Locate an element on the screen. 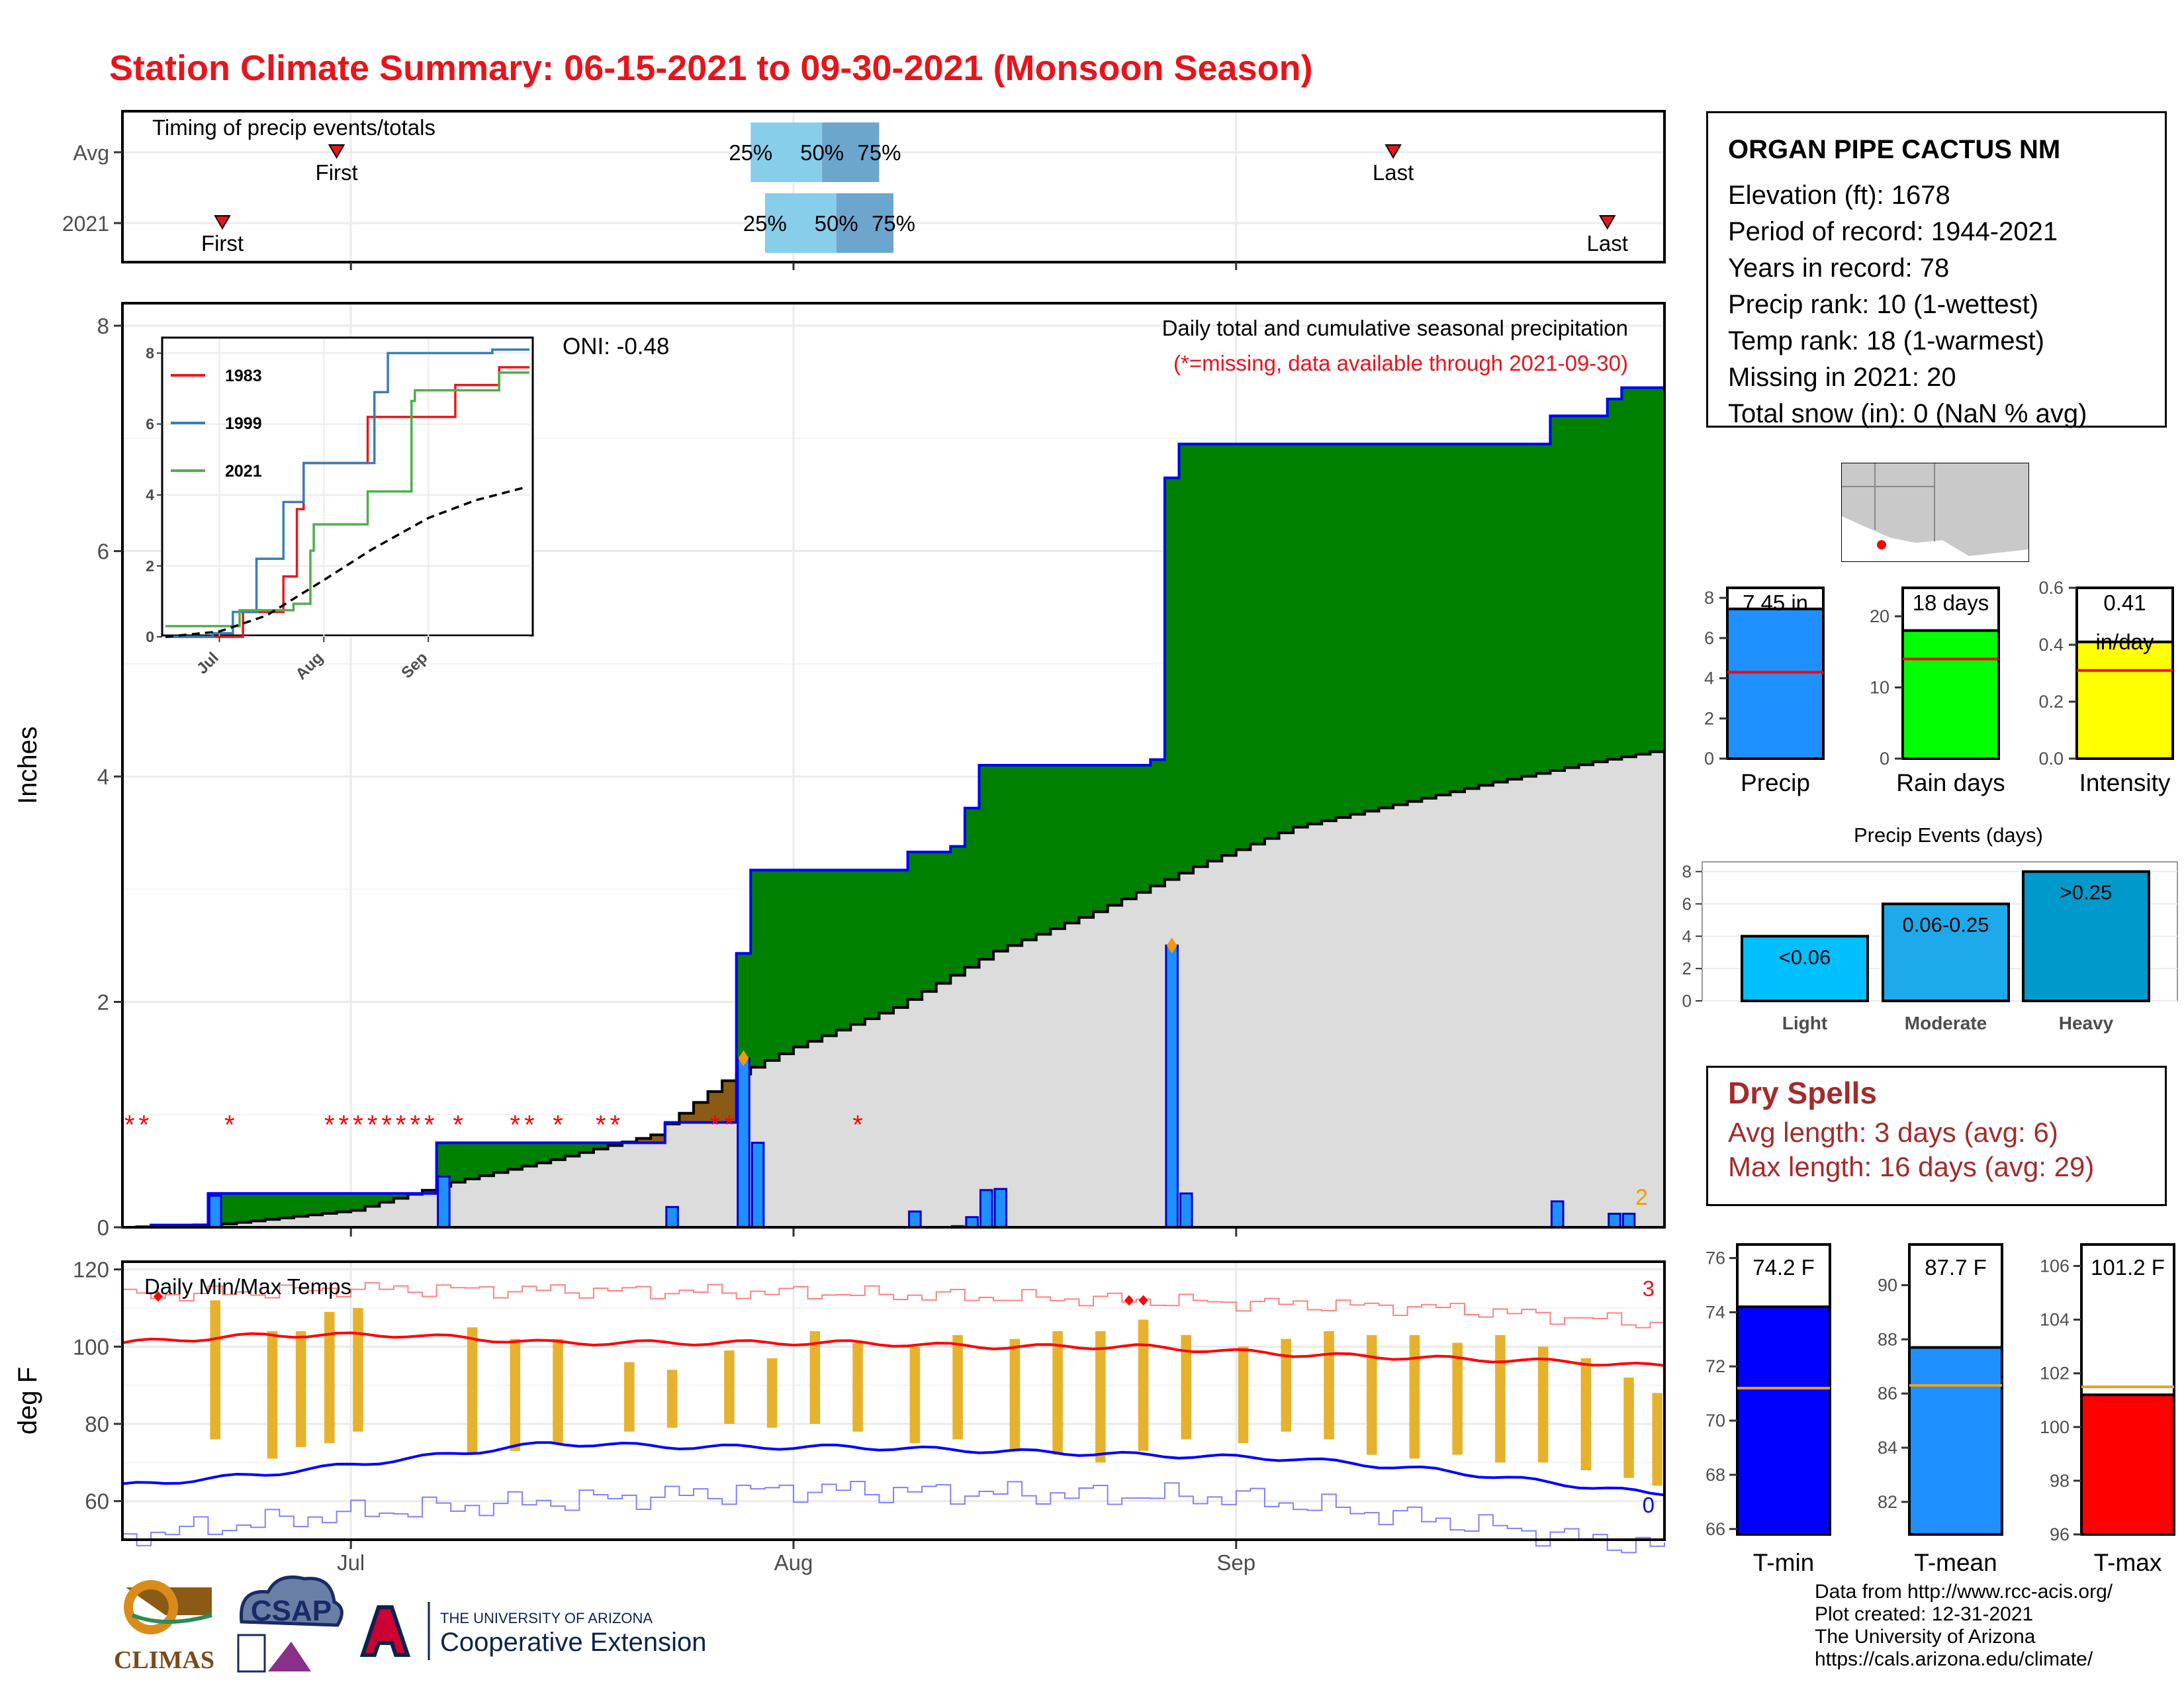 The width and height of the screenshot is (2184, 1688). events-title: Precip Events (days) is located at coordinates (1948, 835).